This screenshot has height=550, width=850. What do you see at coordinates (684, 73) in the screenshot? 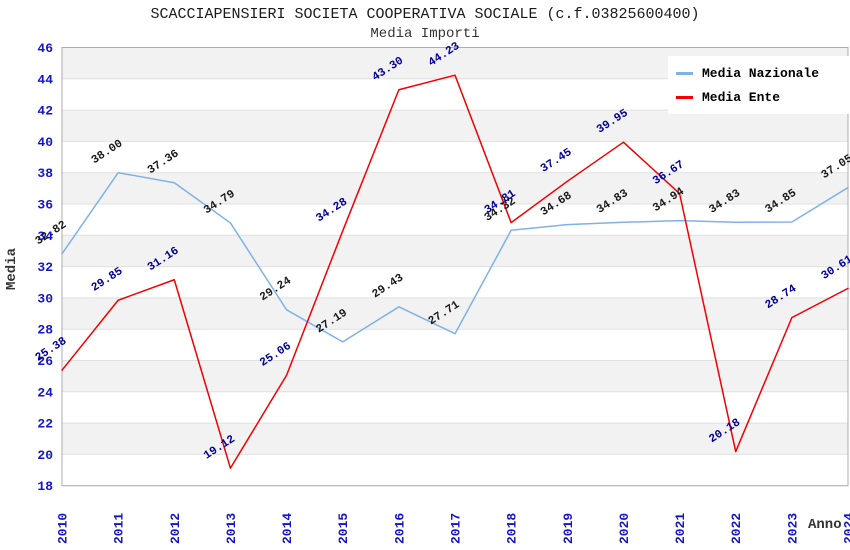
I see `media-nazionale-line-swatch-icon` at bounding box center [684, 73].